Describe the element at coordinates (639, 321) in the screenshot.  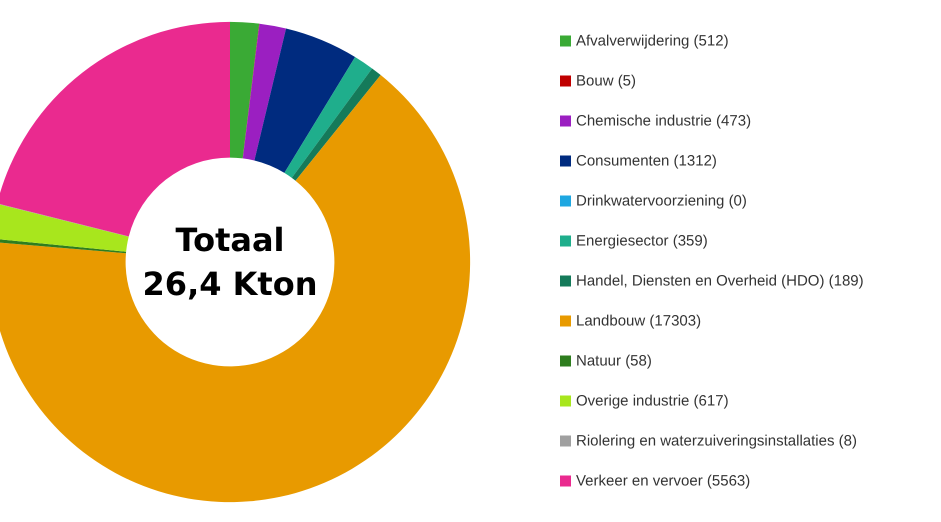
I see `legend-label: Landbouw (17303)` at that location.